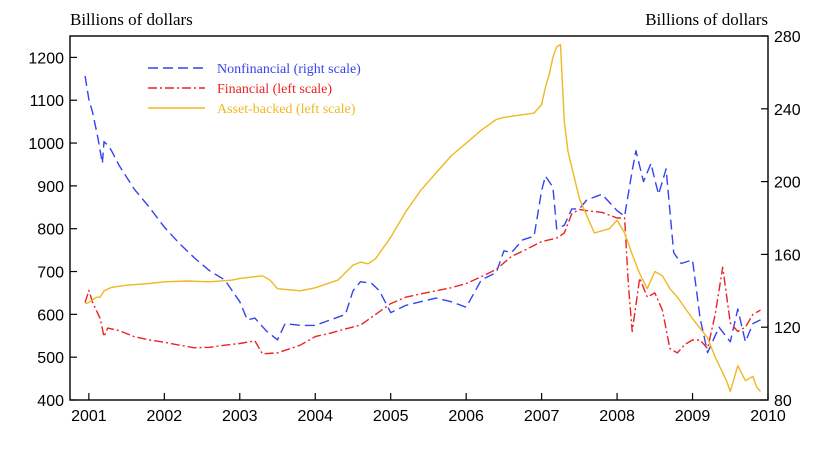  Describe the element at coordinates (706, 19) in the screenshot. I see `right-axis-unit-label: Billions of dollars` at that location.